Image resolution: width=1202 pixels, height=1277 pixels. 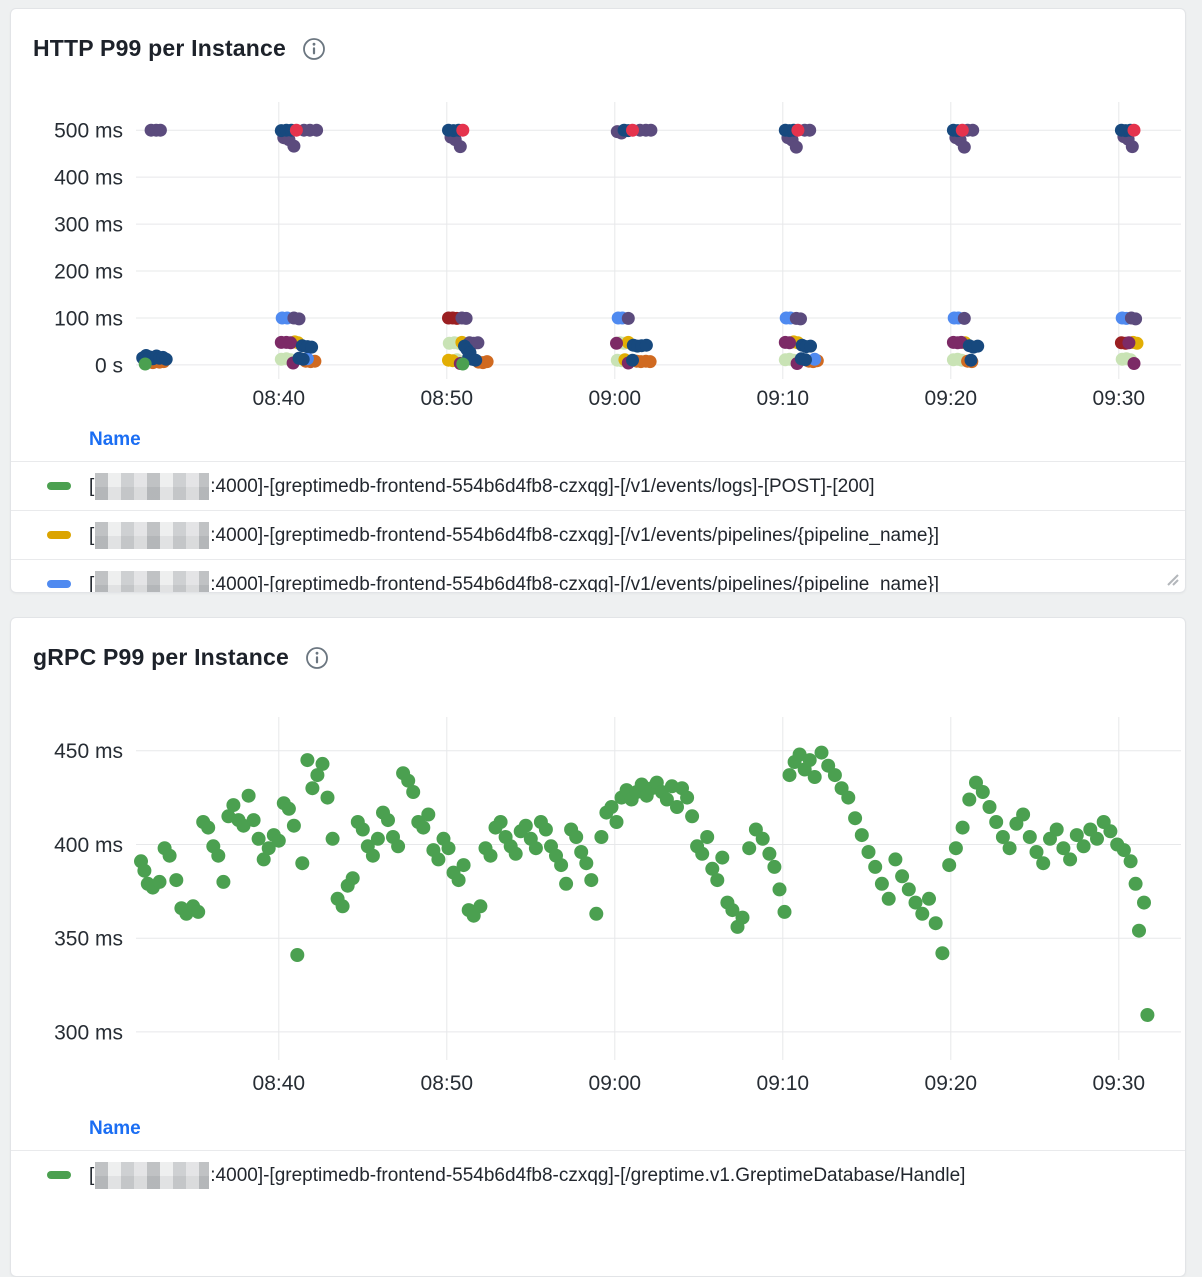 I want to click on resize-handle-icon, so click(x=1171, y=578).